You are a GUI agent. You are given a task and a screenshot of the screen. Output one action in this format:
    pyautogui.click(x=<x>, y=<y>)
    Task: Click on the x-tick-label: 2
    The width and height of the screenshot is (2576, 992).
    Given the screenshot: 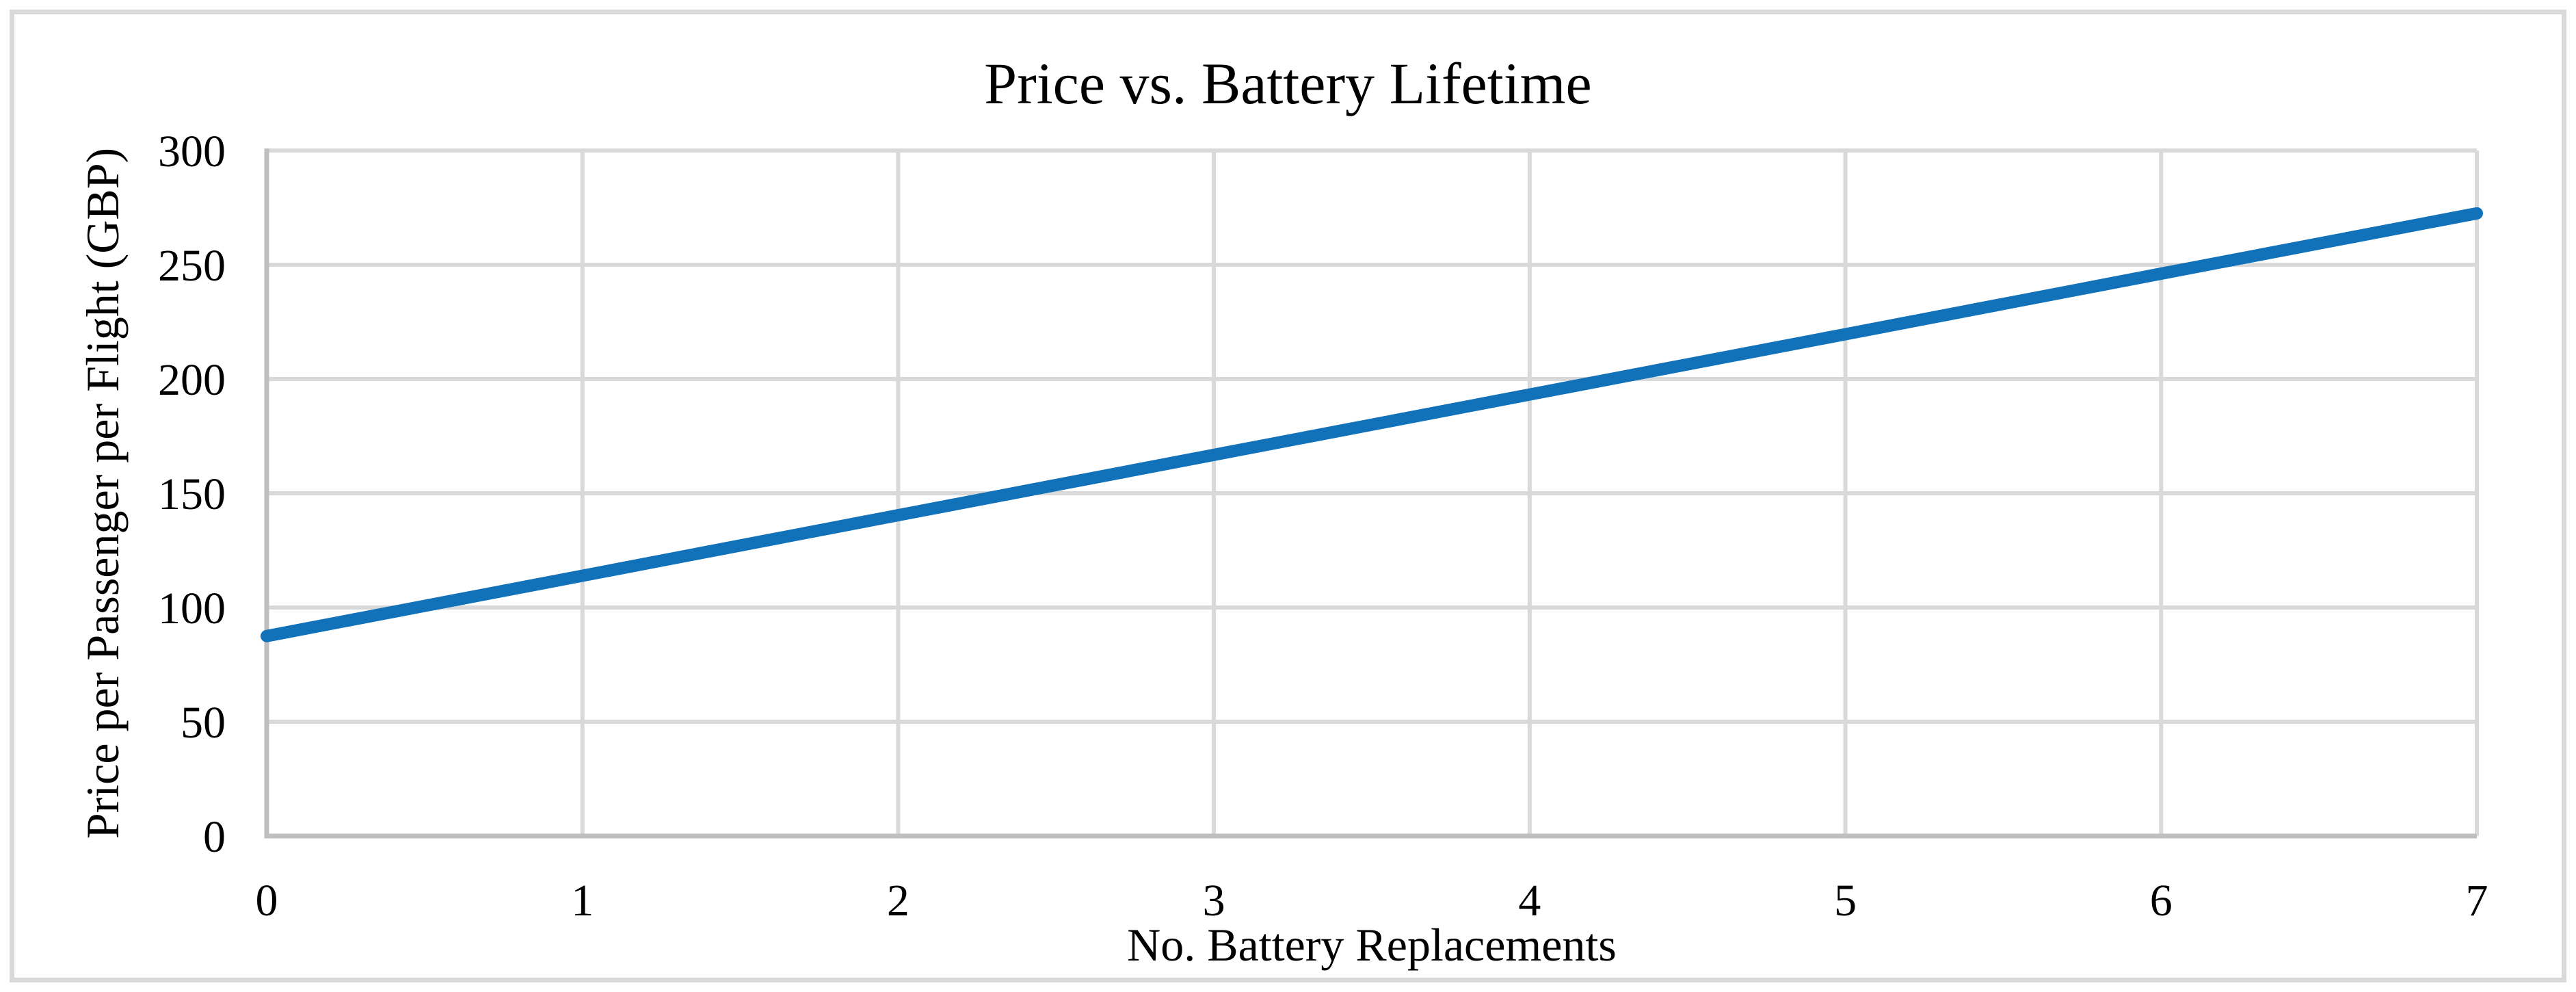 What is the action you would take?
    pyautogui.click(x=898, y=901)
    